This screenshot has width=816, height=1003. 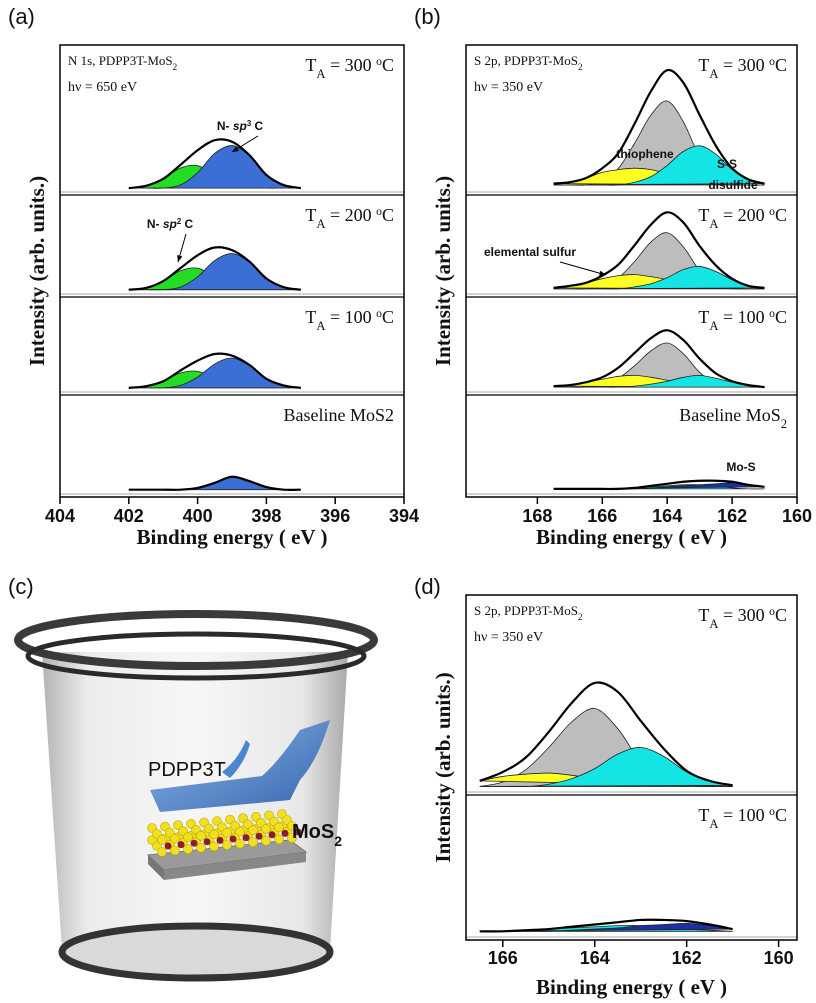 I want to click on panel-label: (d), so click(x=427, y=586).